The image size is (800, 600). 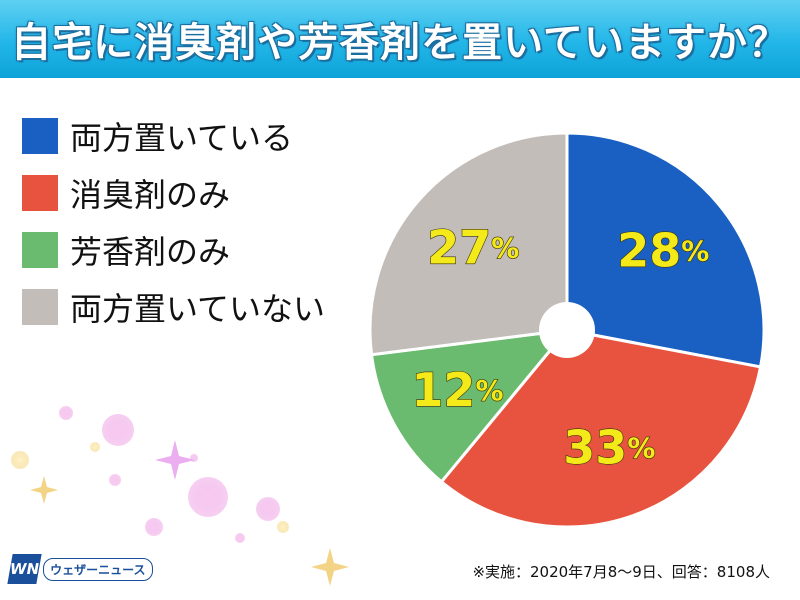 I want to click on legend-label-deodorant-only: 消臭剤のみ, so click(x=150, y=195).